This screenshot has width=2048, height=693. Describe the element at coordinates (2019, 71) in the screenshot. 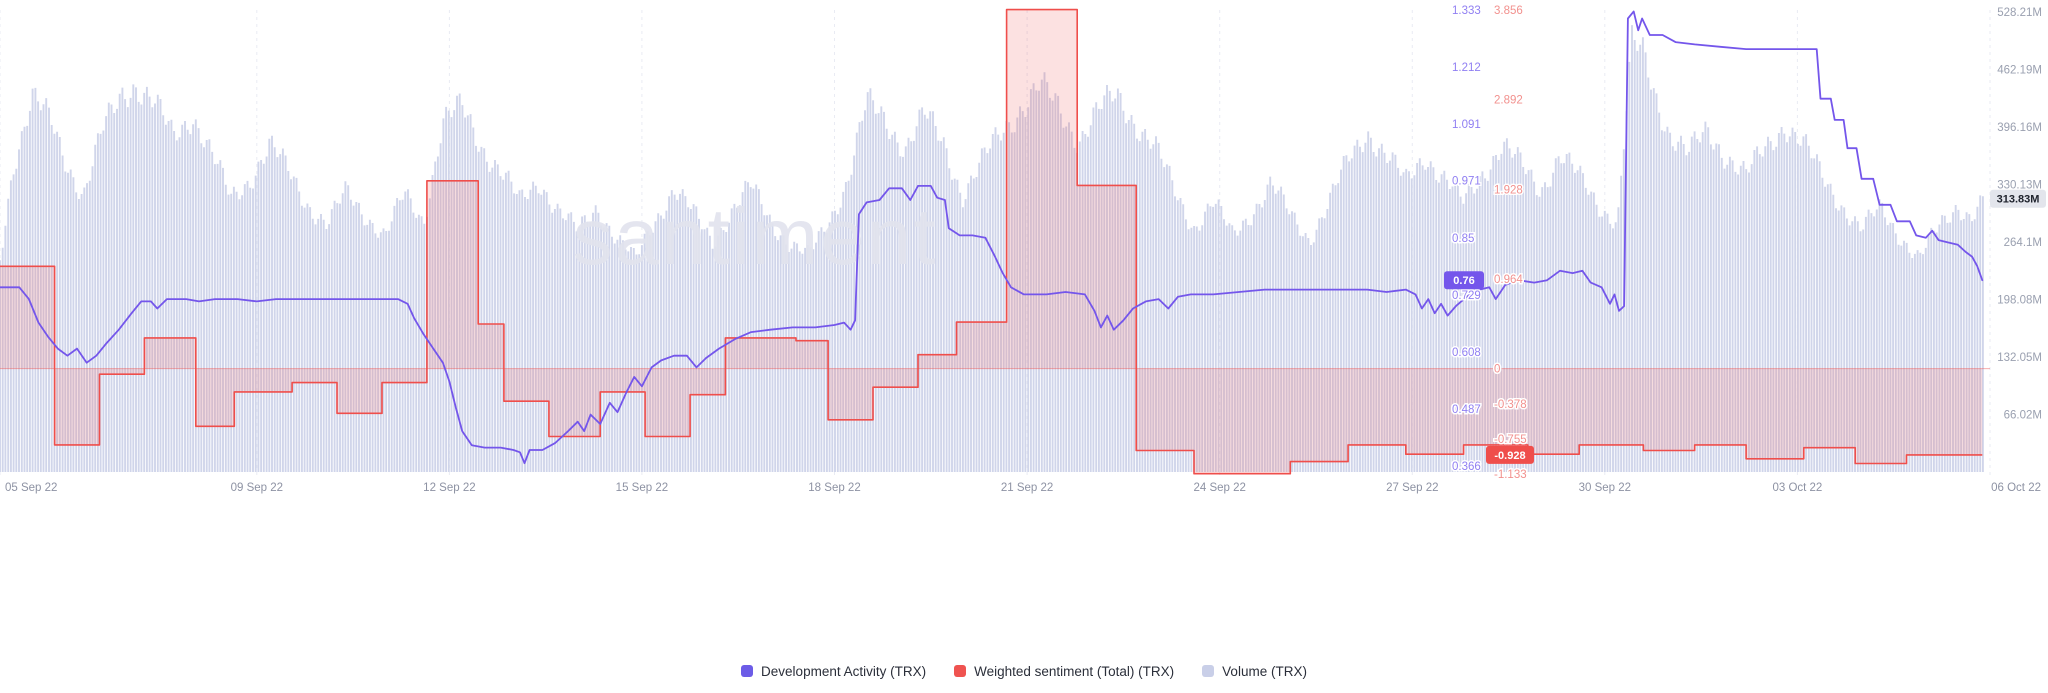

I see `svg-text: 462.19M` at that location.